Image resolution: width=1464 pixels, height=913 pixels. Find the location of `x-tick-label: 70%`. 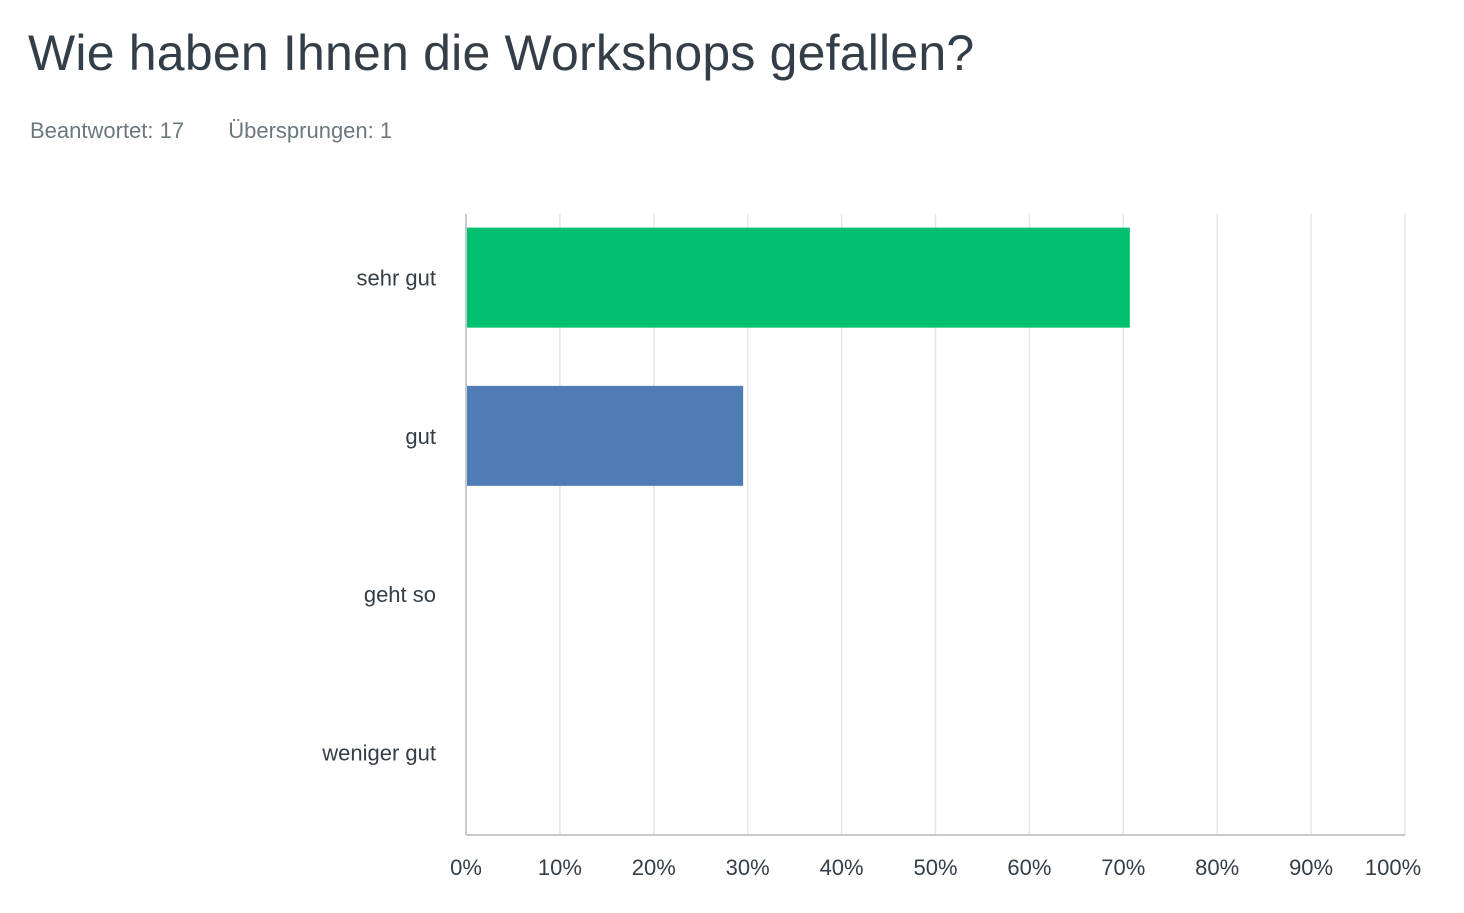

x-tick-label: 70% is located at coordinates (1123, 867).